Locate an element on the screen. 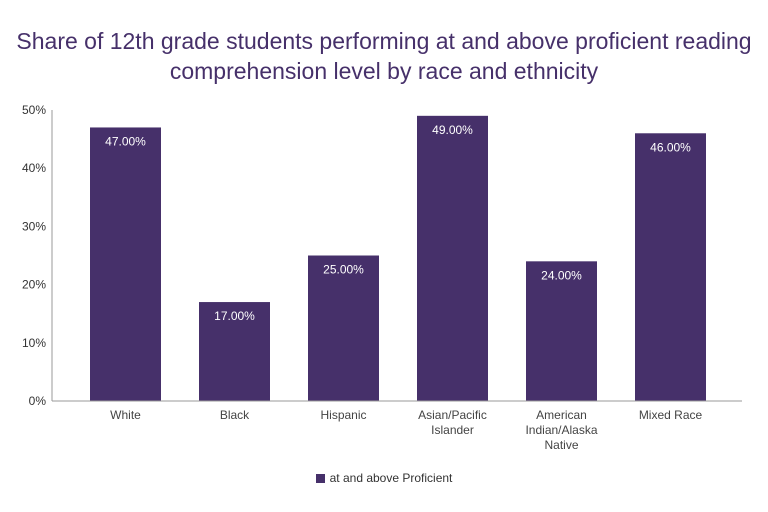  data-label: 49.00% is located at coordinates (452, 130).